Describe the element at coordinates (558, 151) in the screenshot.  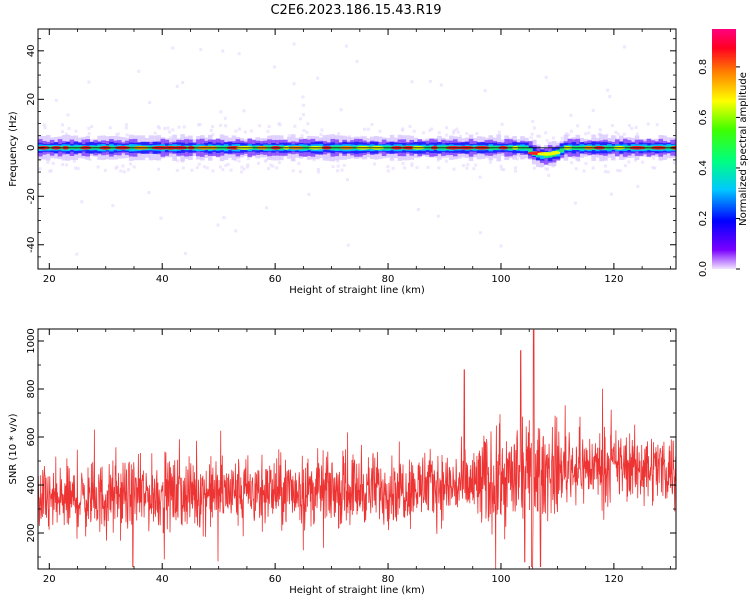
I see `spectrogram-band-cell` at that location.